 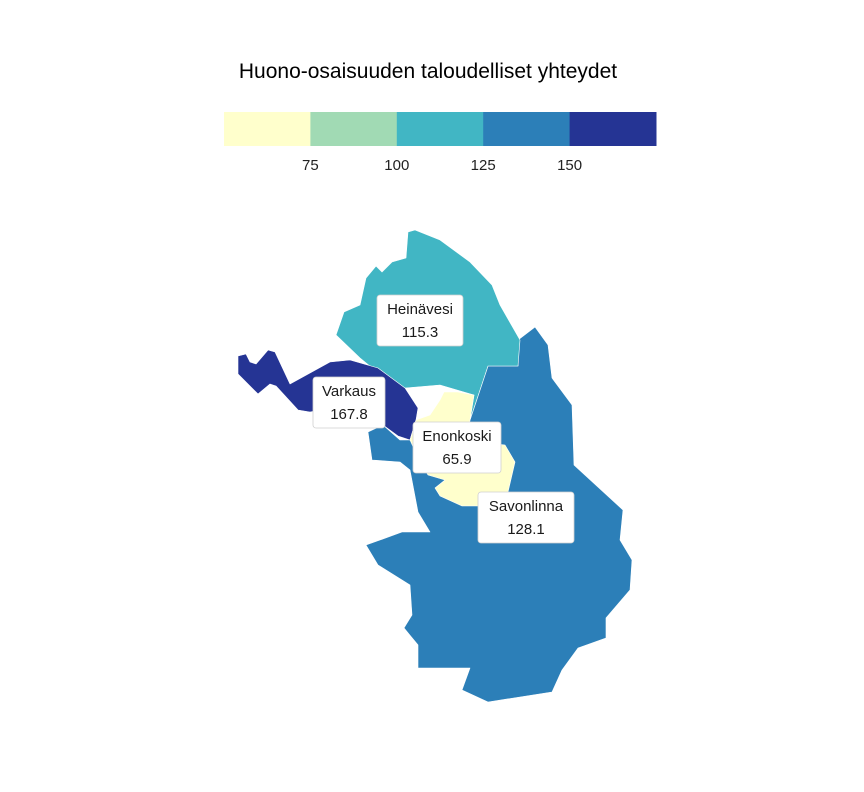 I want to click on label-value-varkaus: 167.8, so click(x=349, y=414).